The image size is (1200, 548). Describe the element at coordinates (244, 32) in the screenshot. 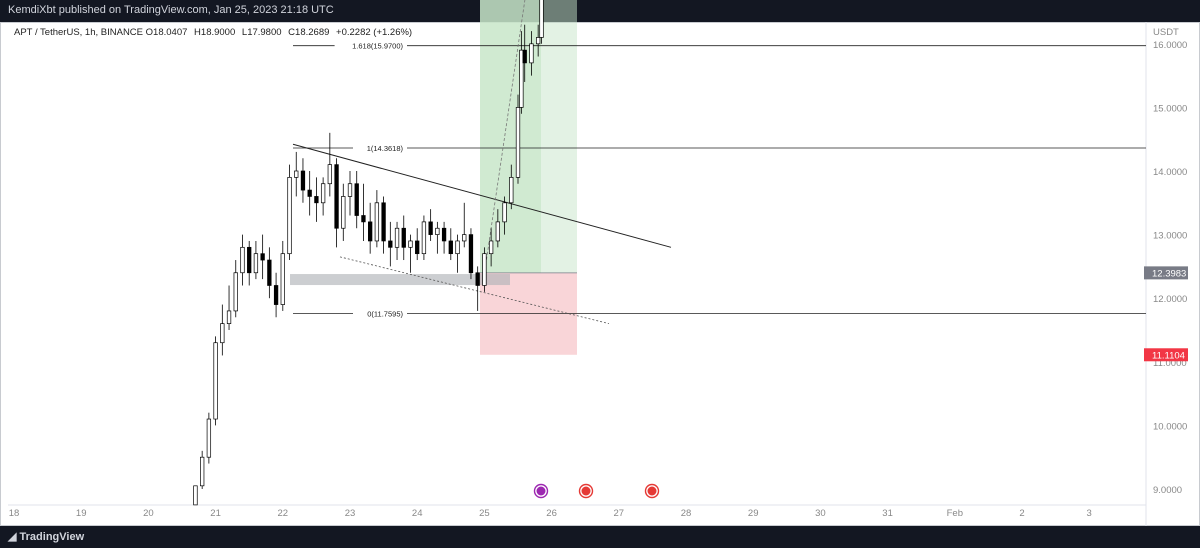

I see `low-label: L` at that location.